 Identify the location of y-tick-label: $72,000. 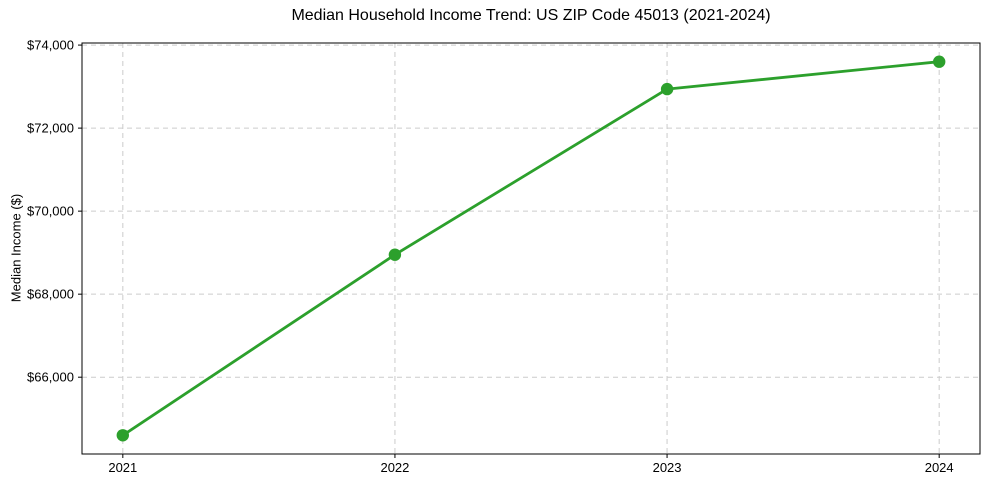
(50, 128).